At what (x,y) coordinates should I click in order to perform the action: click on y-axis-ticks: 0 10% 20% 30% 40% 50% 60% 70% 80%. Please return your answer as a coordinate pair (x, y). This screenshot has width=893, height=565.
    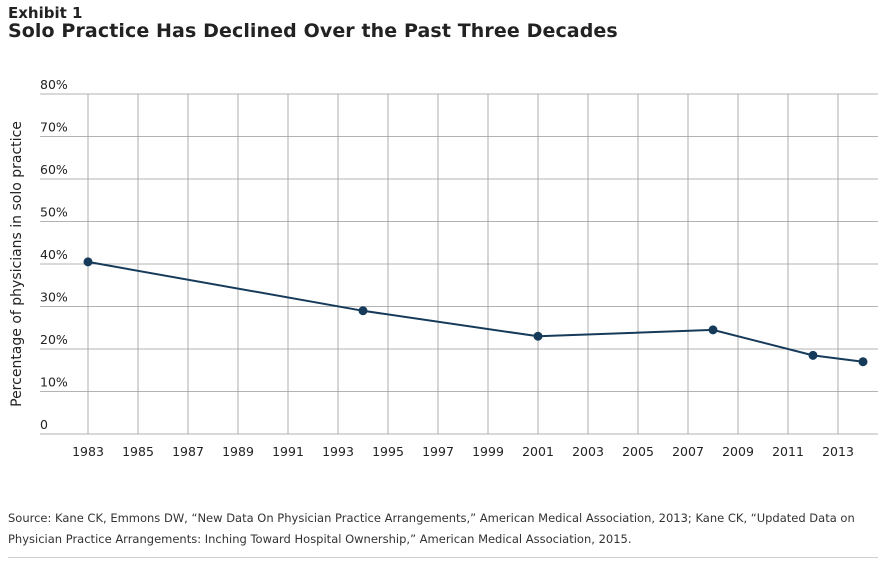
    Looking at the image, I should click on (54, 254).